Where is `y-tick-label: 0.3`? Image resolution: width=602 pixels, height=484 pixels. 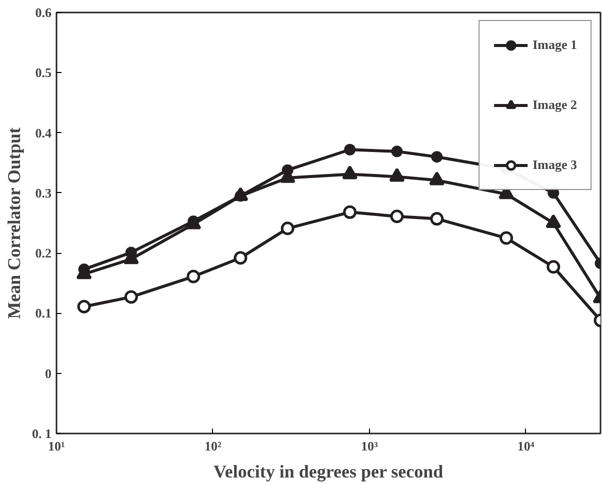
y-tick-label: 0.3 is located at coordinates (43, 192).